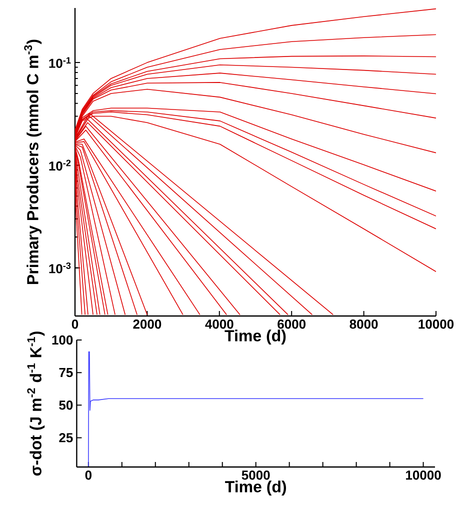 This screenshot has height=505, width=461. Describe the element at coordinates (60, 268) in the screenshot. I see `y-tick-label: 10$^{-3}$` at that location.